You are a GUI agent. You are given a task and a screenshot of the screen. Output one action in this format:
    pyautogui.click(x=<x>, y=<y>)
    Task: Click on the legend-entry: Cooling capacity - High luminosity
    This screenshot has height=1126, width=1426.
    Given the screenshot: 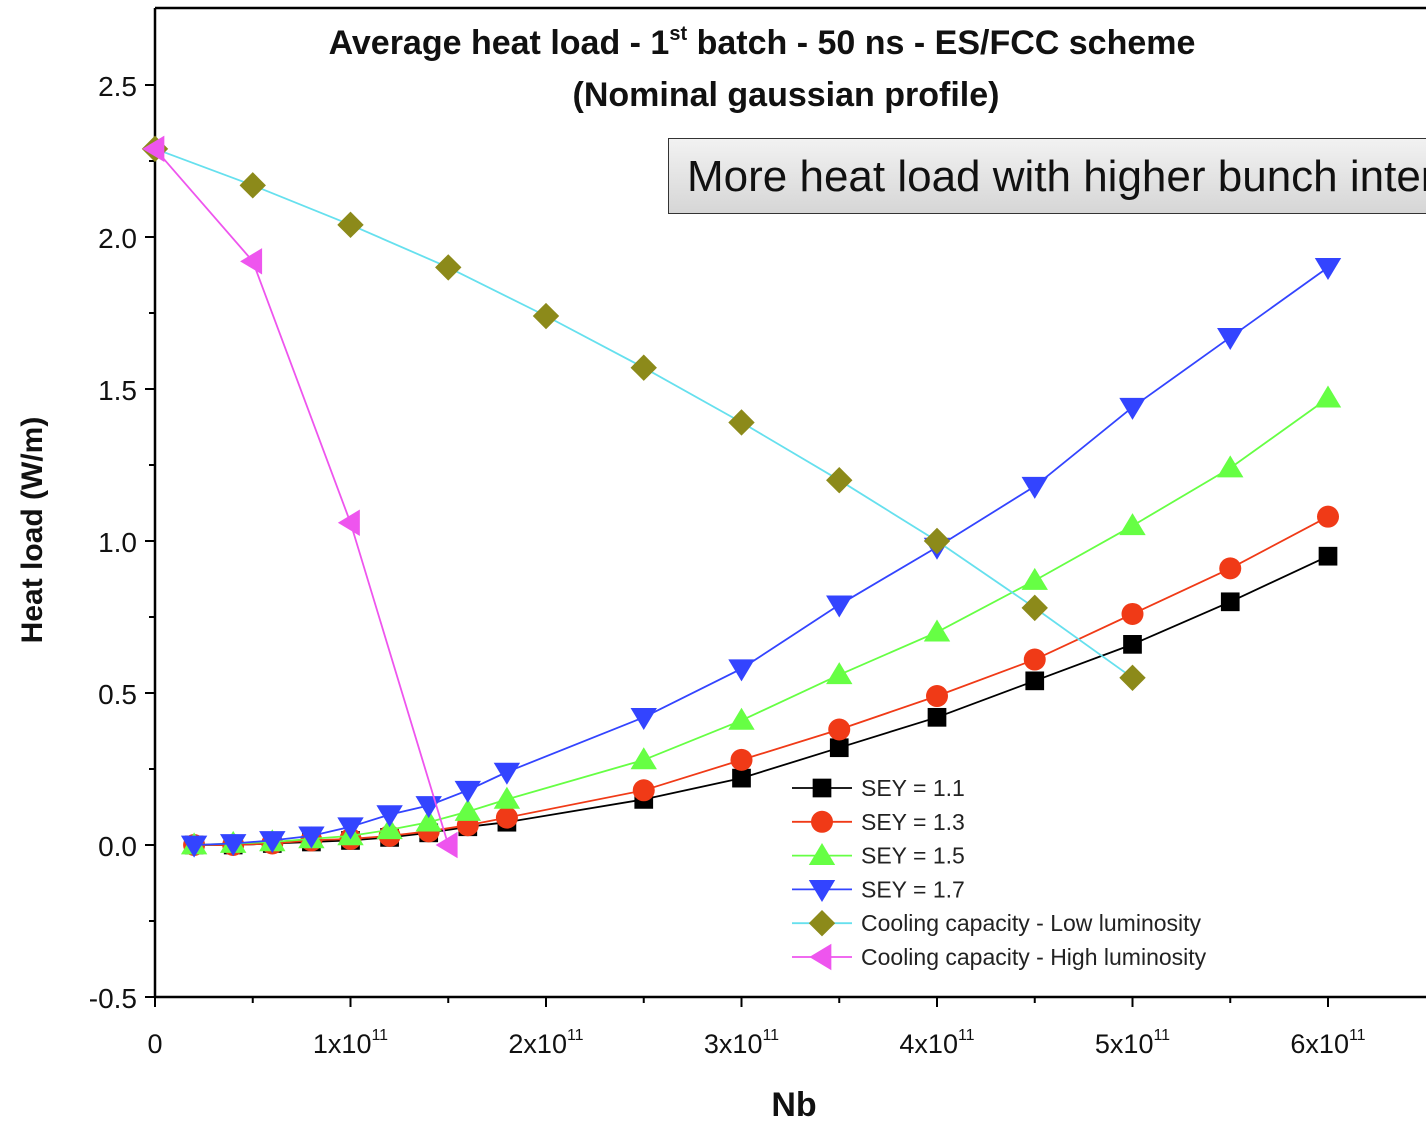 What is the action you would take?
    pyautogui.click(x=999, y=957)
    